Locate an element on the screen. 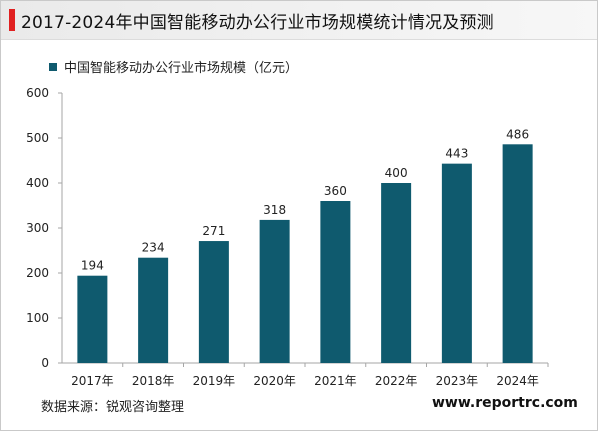 This screenshot has height=433, width=600. y-tick-label: 100 is located at coordinates (37, 318).